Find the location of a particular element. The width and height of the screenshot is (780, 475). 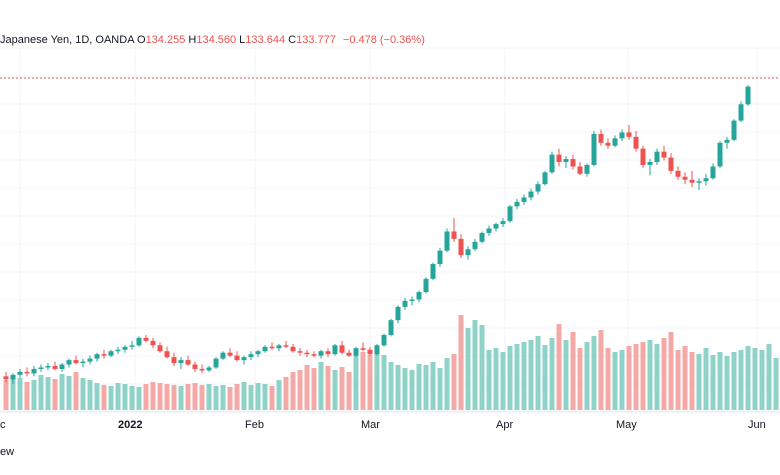

high-value: 134.560 is located at coordinates (216, 40).